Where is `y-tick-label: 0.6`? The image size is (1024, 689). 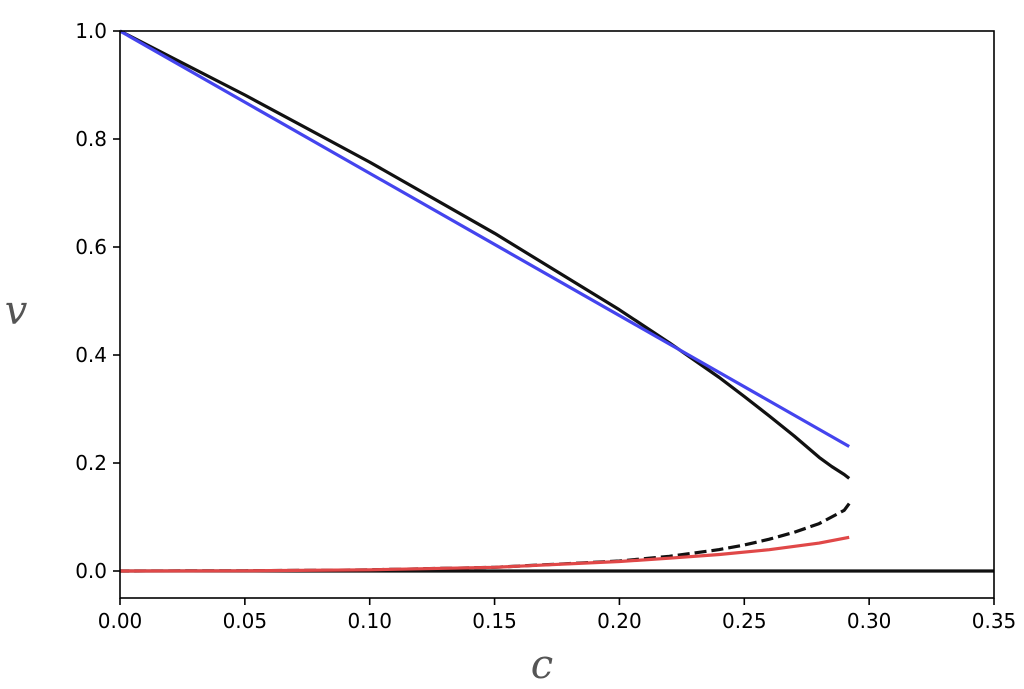
y-tick-label: 0.6 is located at coordinates (91, 247).